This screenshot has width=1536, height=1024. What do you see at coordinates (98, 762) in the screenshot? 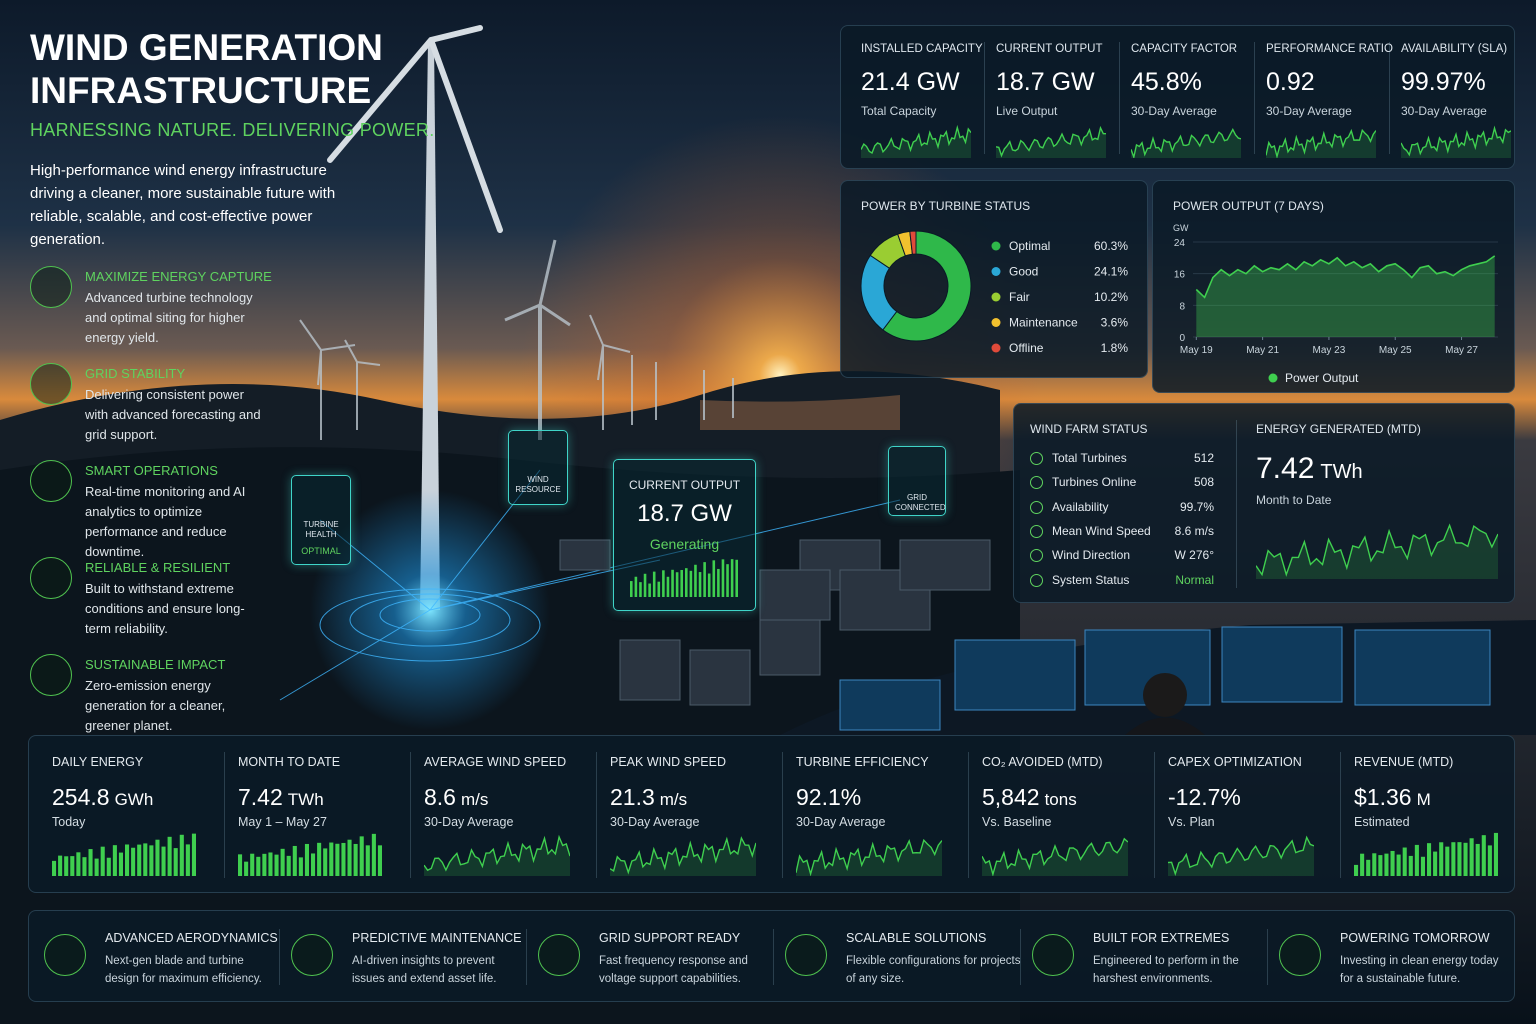
I see `metric-label: DAILY ENERGY` at bounding box center [98, 762].